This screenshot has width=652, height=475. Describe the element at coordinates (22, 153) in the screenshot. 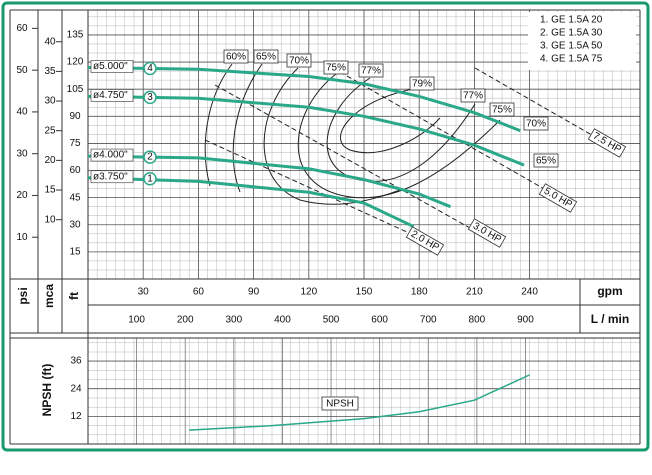

I see `psi-tick-label: 30` at that location.